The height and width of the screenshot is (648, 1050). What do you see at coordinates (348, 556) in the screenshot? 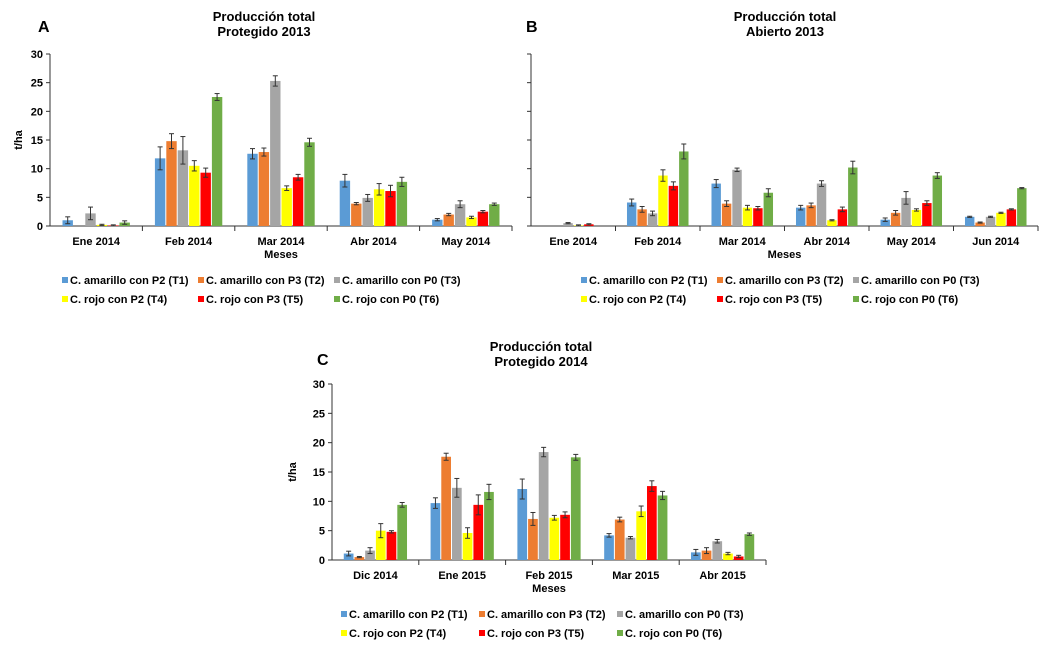
I see `bar-c-s1-c1` at bounding box center [348, 556].